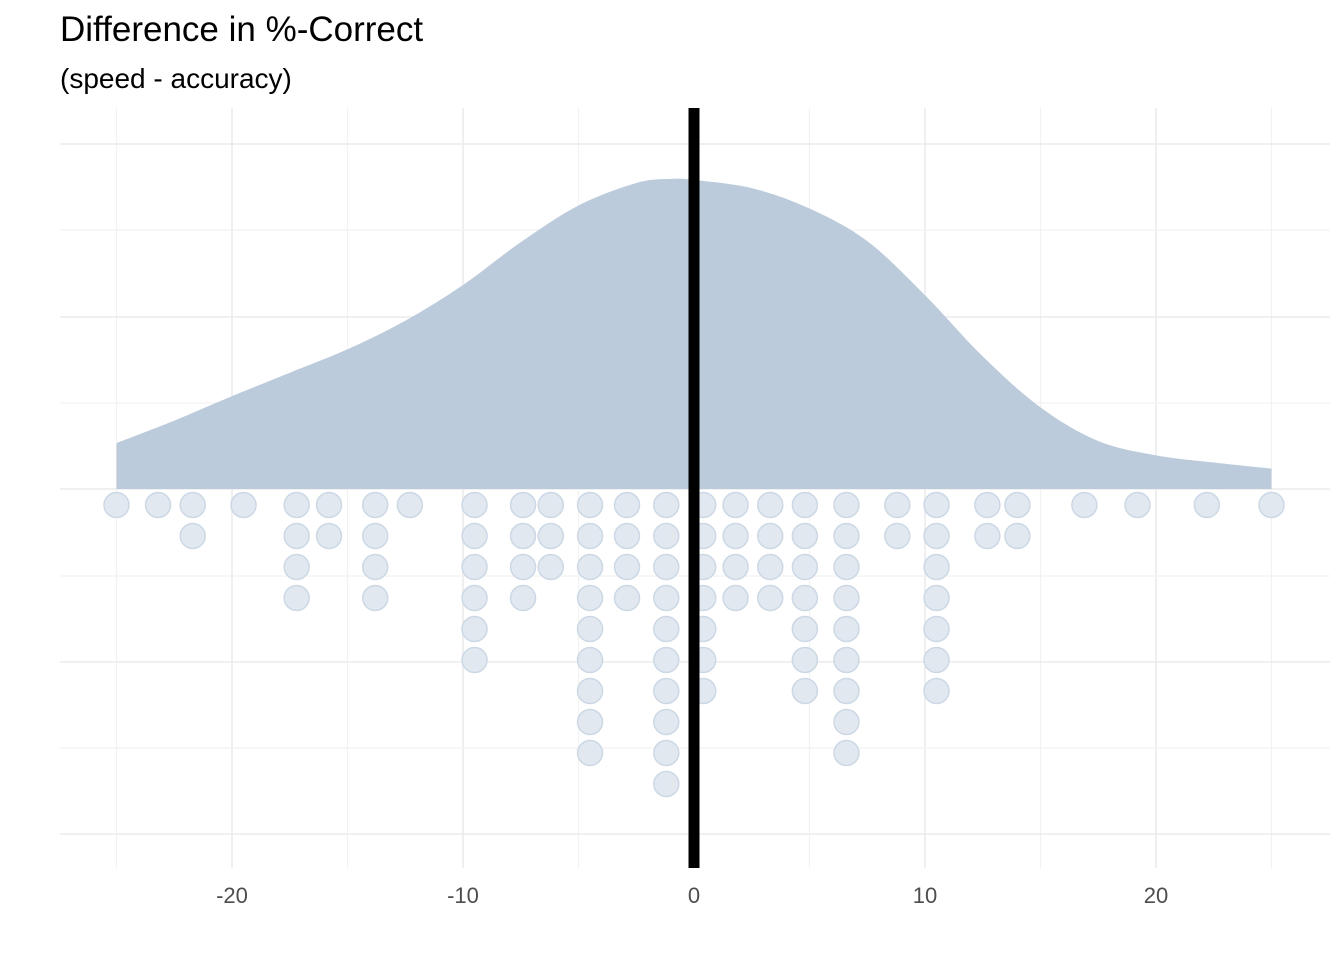 This screenshot has height=960, width=1344. Describe the element at coordinates (463, 895) in the screenshot. I see `x-tick-label: -10` at that location.